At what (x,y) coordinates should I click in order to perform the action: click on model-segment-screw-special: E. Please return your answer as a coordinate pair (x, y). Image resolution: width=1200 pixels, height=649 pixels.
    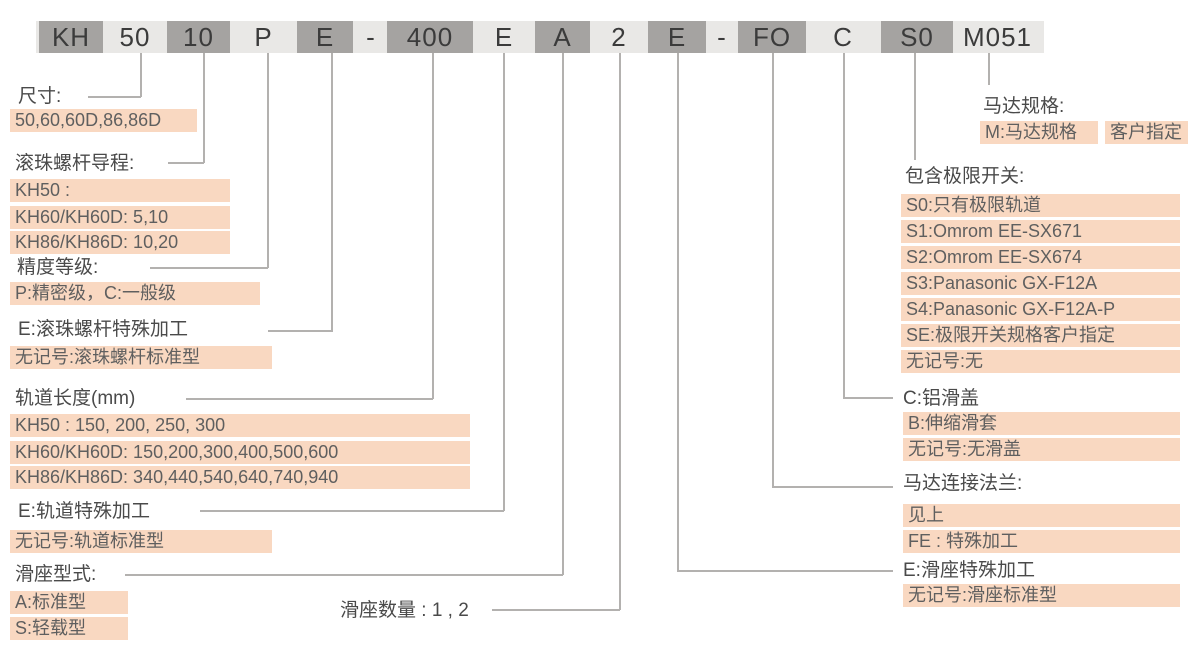
    Looking at the image, I should click on (325, 37).